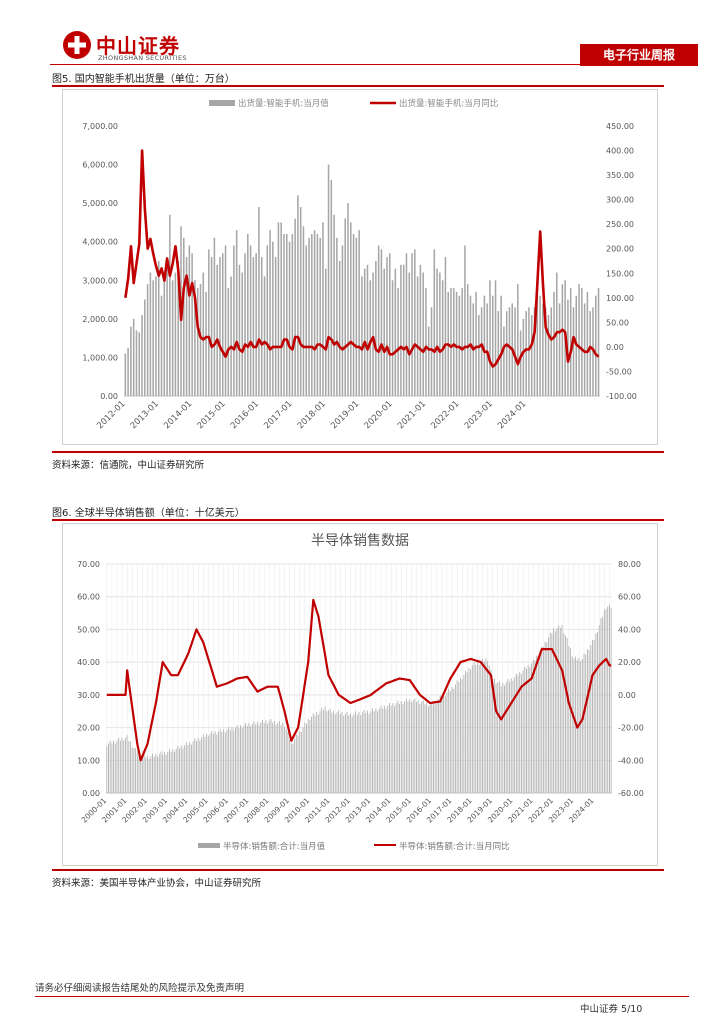  Describe the element at coordinates (358, 452) in the screenshot. I see `figure-5-bottom-rule` at that location.